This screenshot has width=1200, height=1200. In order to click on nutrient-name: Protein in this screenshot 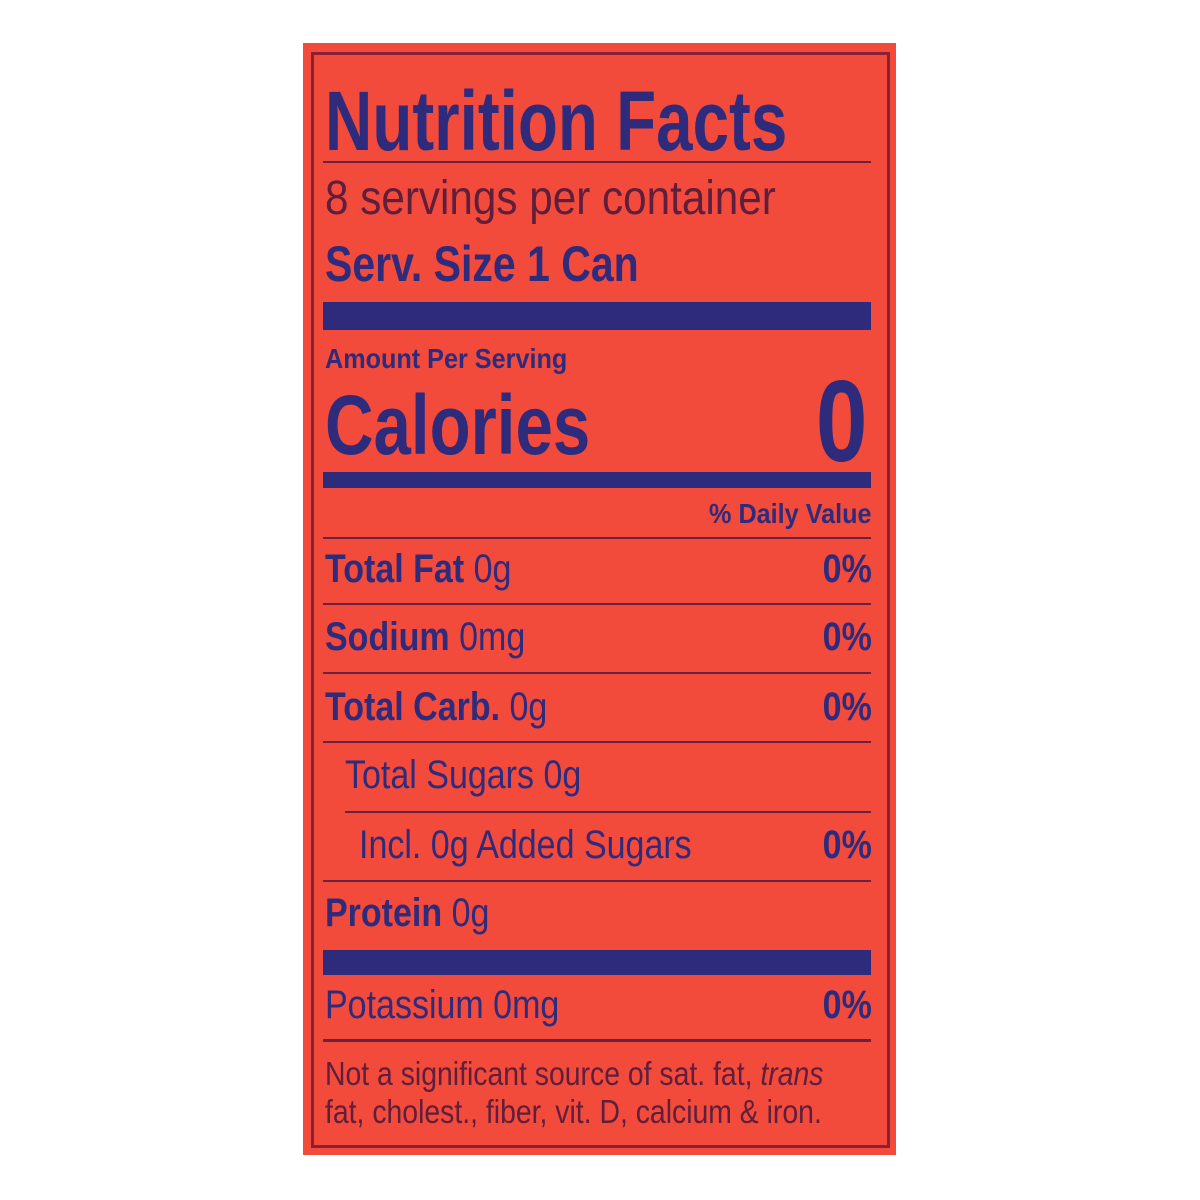, I will do `click(384, 913)`.